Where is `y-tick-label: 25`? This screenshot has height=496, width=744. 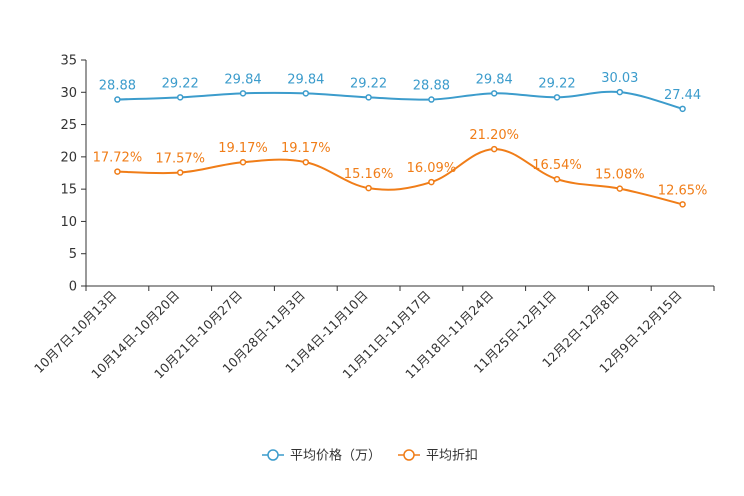 y-tick-label: 25 is located at coordinates (68, 125).